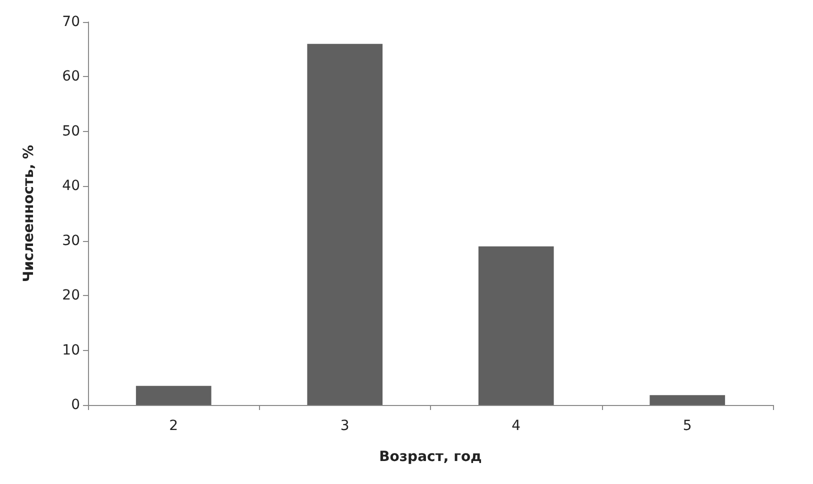 This screenshot has width=813, height=484. What do you see at coordinates (71, 240) in the screenshot?
I see `y-tick-label: 30` at bounding box center [71, 240].